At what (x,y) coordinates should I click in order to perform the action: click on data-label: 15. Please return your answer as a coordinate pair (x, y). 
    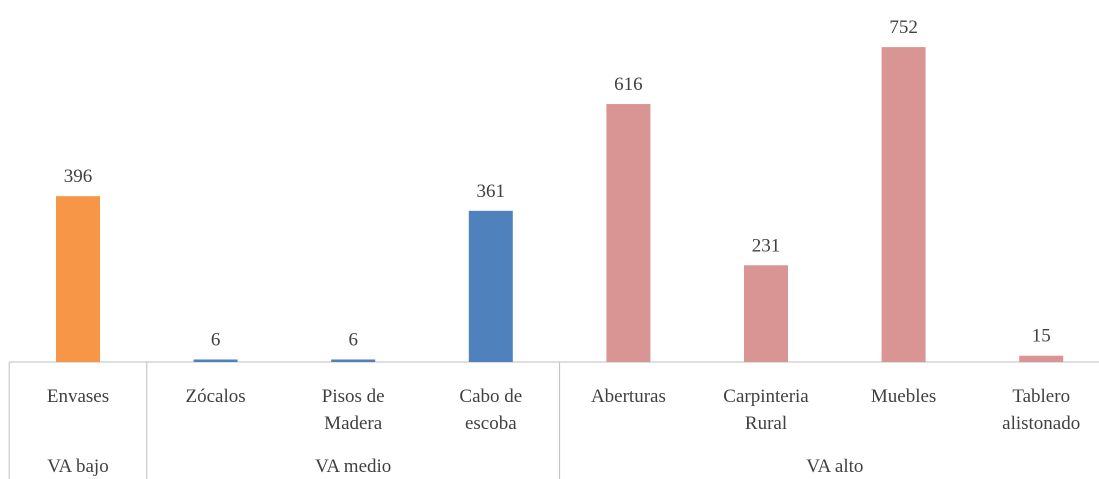
    Looking at the image, I should click on (1041, 336).